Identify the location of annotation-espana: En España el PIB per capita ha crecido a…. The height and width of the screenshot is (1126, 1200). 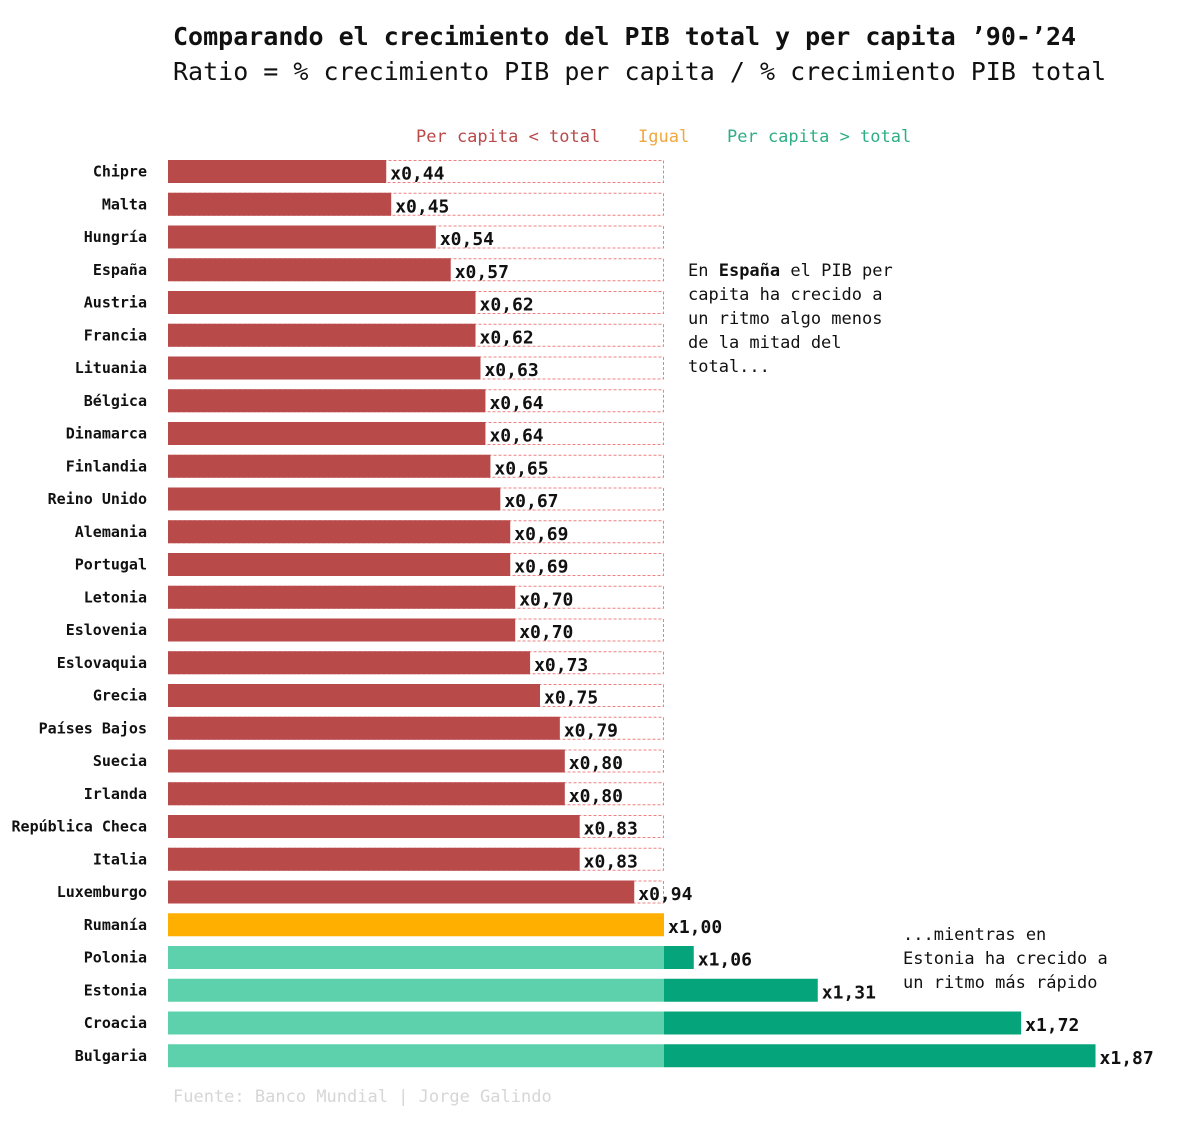
(790, 319).